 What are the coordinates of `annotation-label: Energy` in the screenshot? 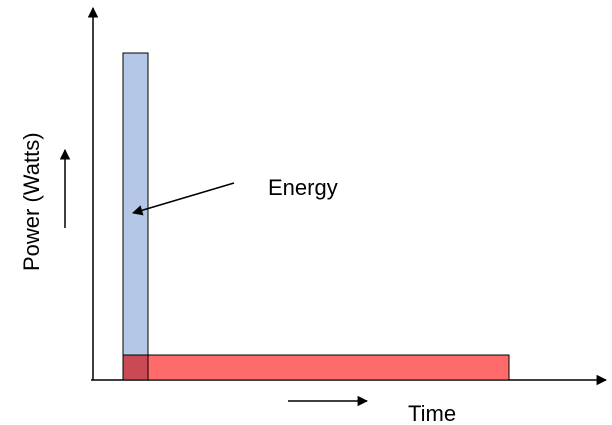 It's located at (303, 187).